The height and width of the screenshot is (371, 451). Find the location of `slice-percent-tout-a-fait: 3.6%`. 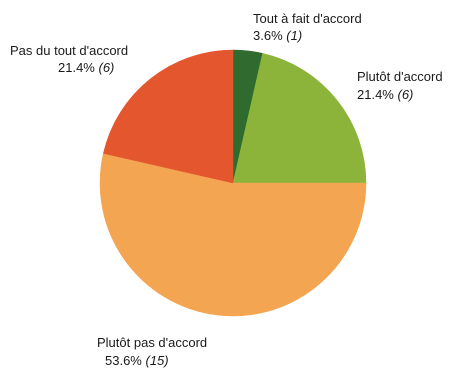

slice-percent-tout-a-fait: 3.6% is located at coordinates (268, 35).